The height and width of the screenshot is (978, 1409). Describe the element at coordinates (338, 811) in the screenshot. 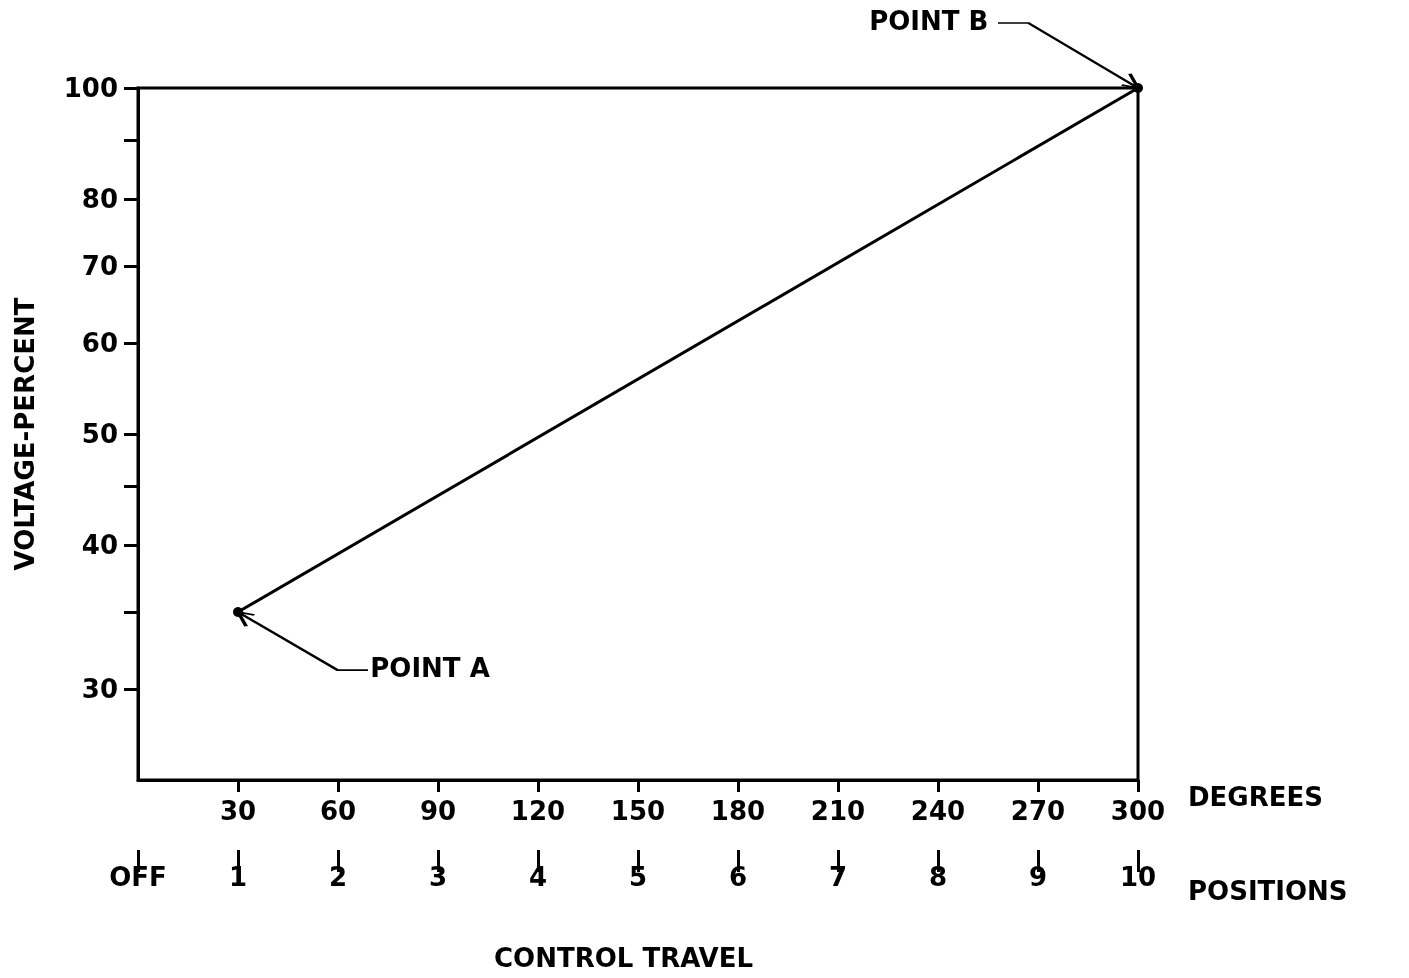

I see `x-tick-label: 60` at that location.